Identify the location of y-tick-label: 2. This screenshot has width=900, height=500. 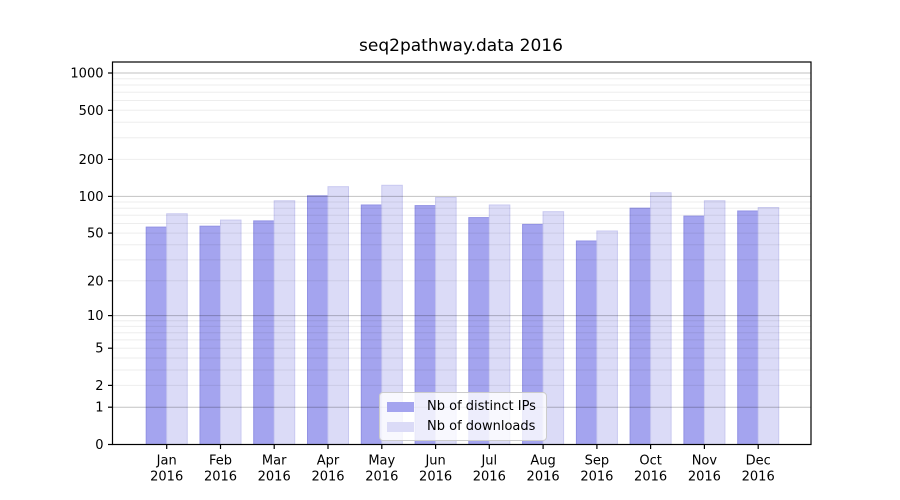
(99, 386).